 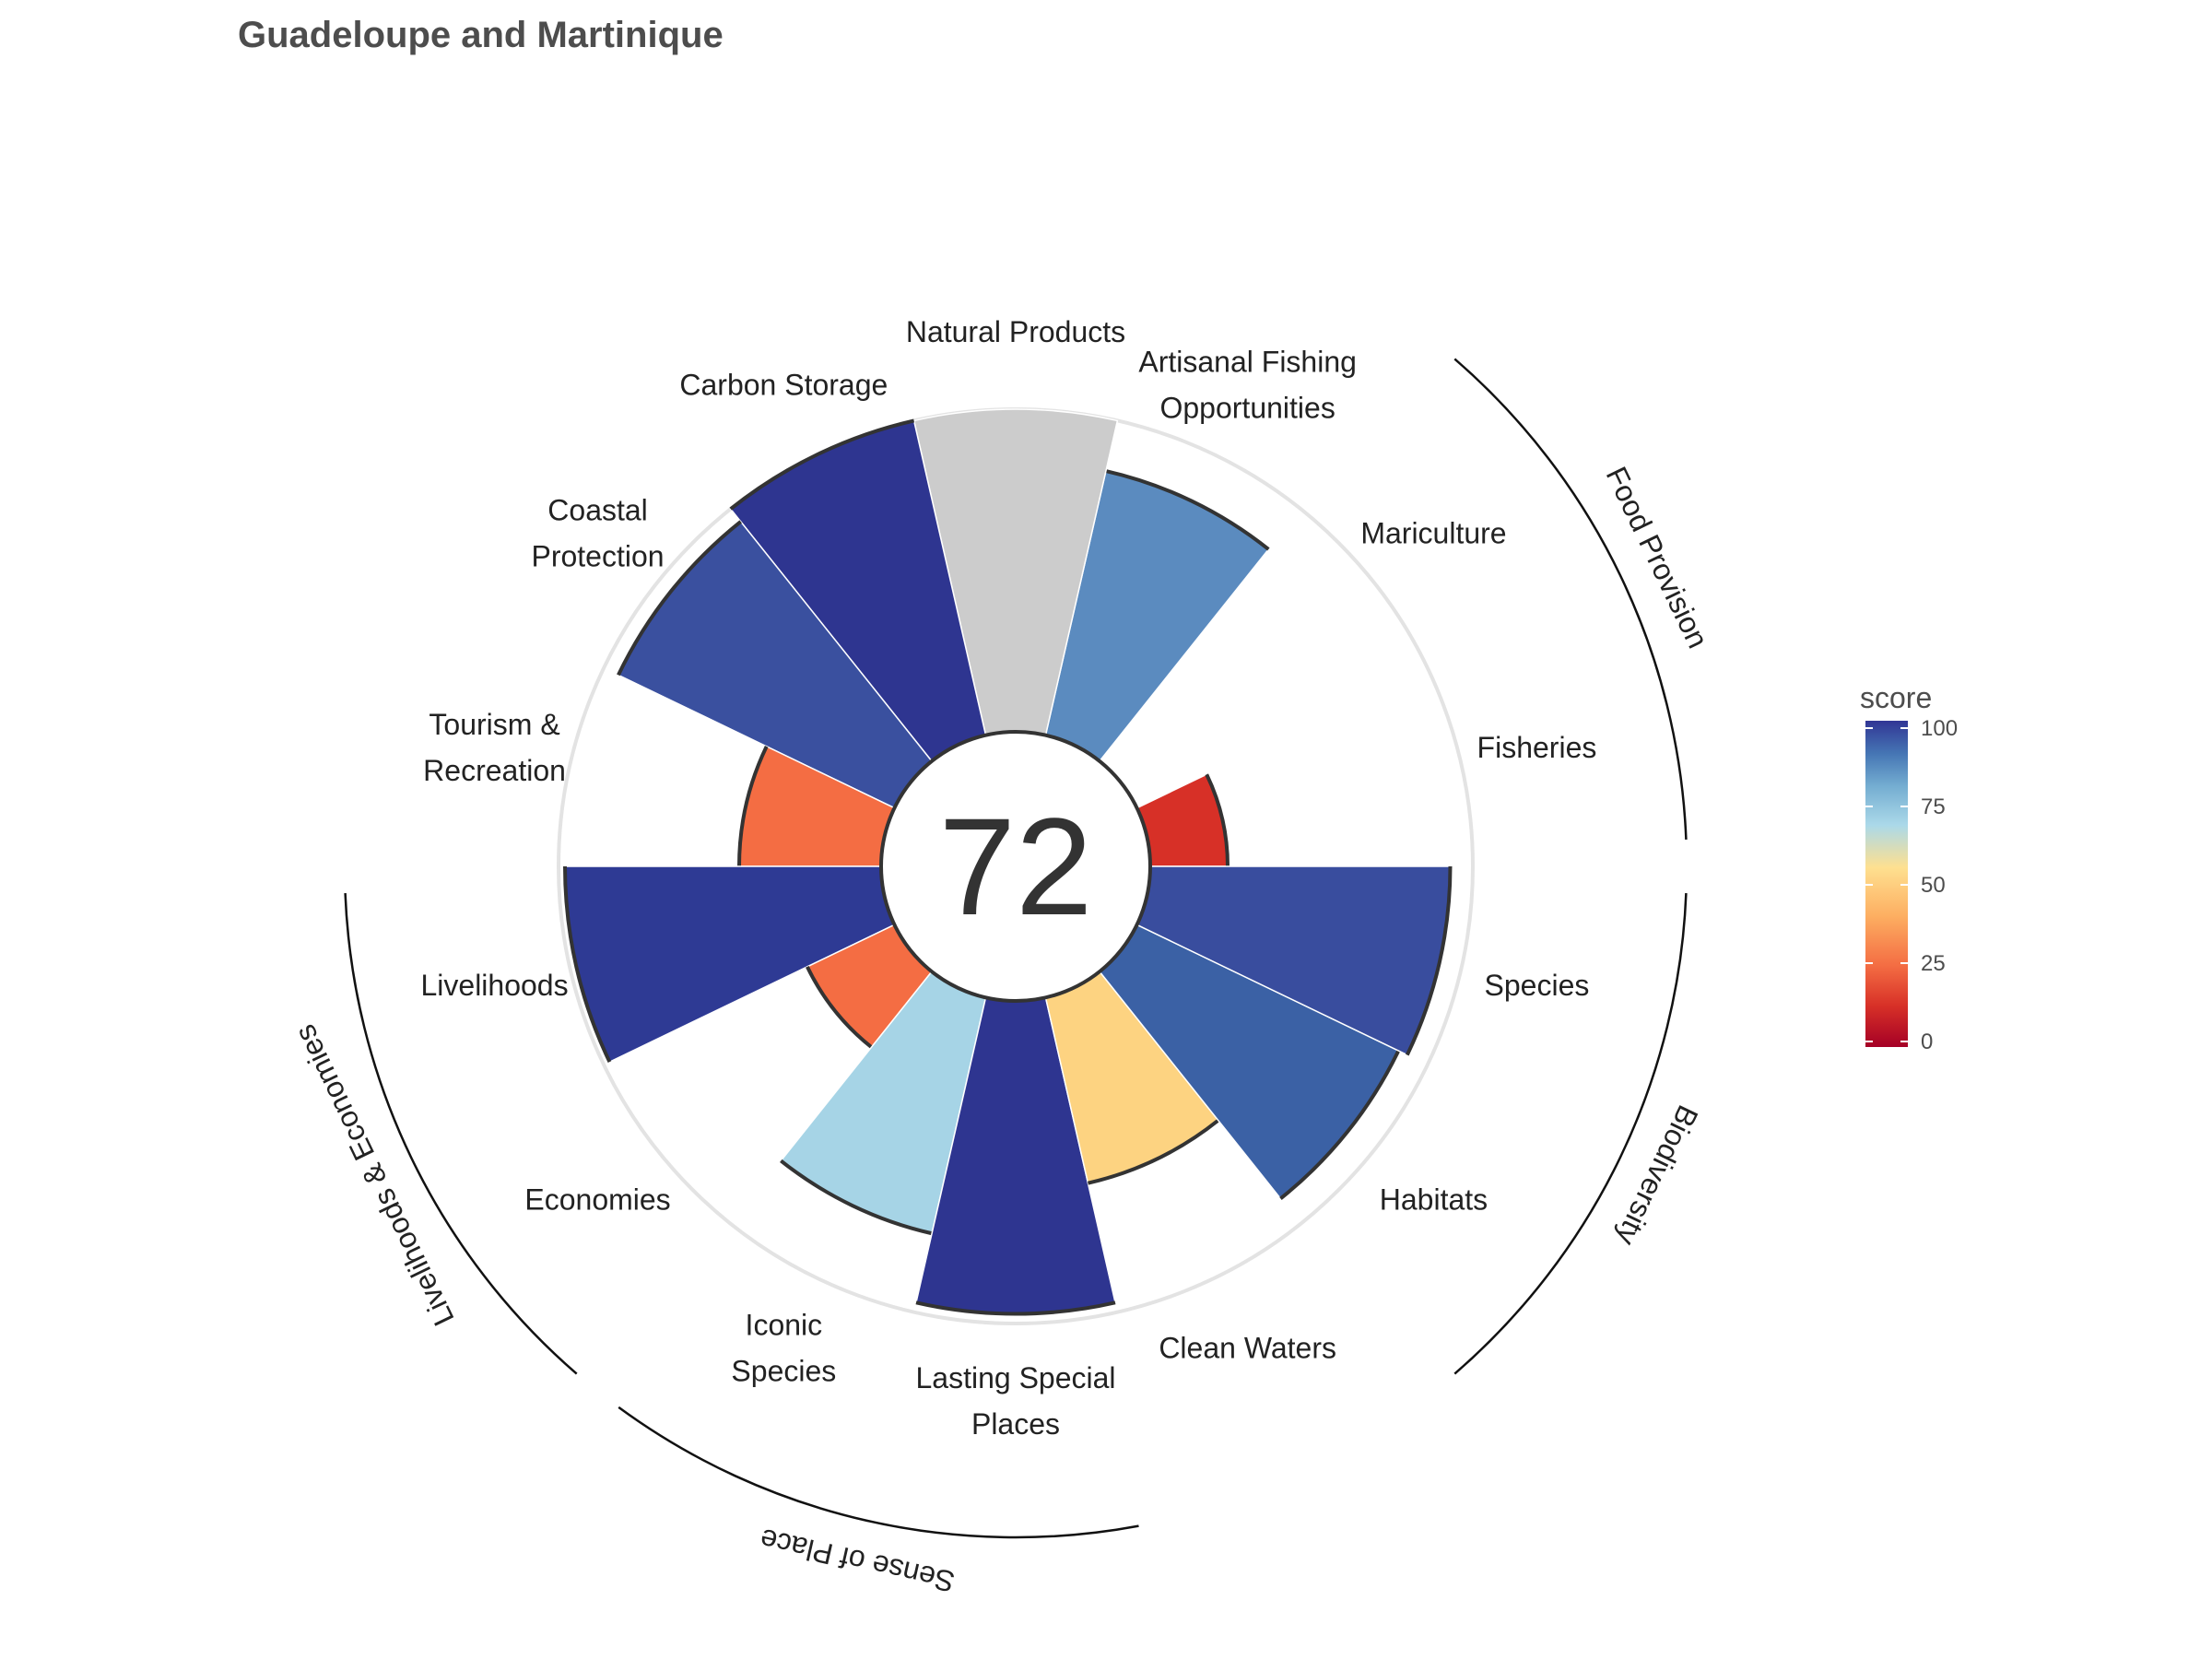 What do you see at coordinates (822, 464) in the screenshot?
I see `bar-carbon-storage-outline` at bounding box center [822, 464].